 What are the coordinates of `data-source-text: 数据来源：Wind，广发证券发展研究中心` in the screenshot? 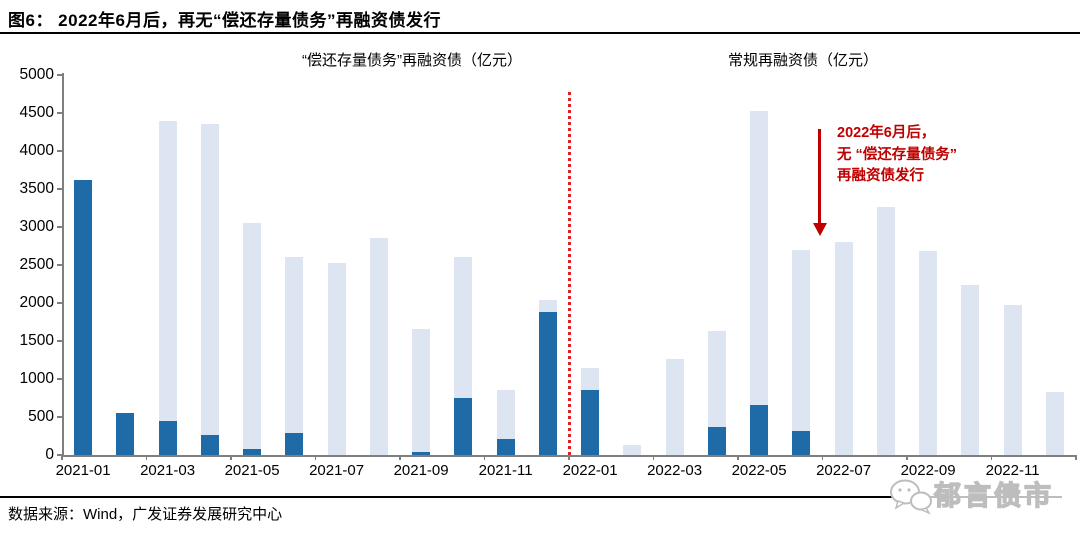 It's located at (145, 514).